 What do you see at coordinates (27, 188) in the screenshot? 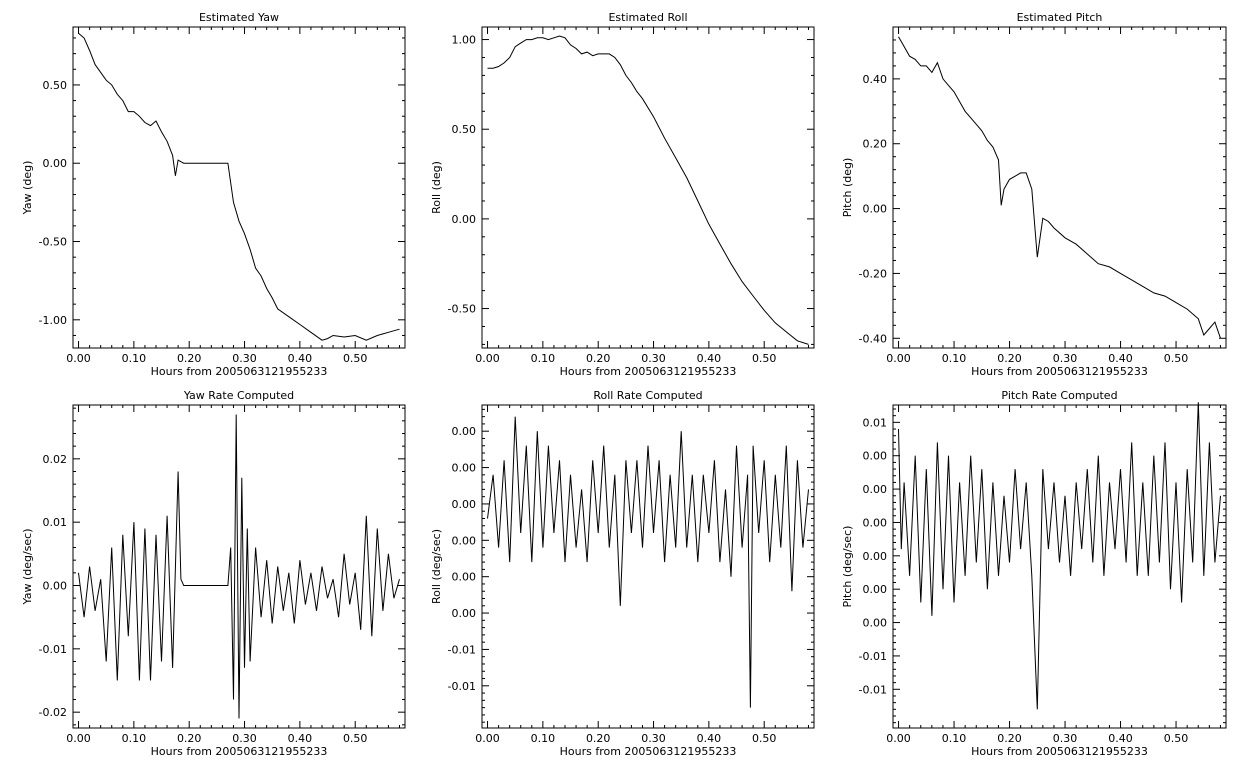
I see `y-axis-label: Yaw (deg)` at bounding box center [27, 188].